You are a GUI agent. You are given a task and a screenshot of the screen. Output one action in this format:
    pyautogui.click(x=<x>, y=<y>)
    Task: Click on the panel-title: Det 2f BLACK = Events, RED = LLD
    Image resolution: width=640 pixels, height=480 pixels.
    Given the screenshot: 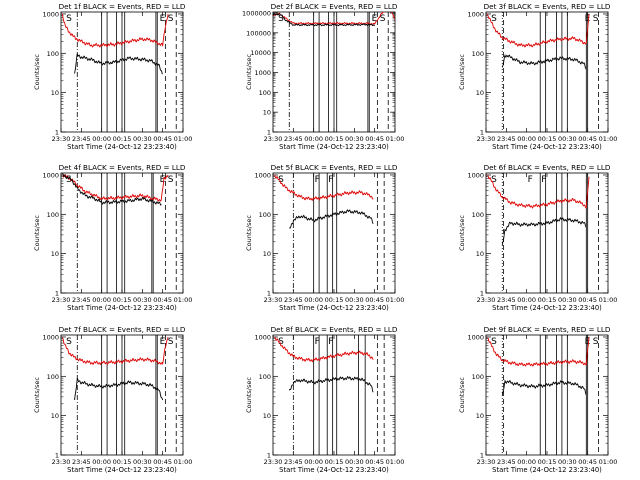 What is the action you would take?
    pyautogui.click(x=334, y=6)
    